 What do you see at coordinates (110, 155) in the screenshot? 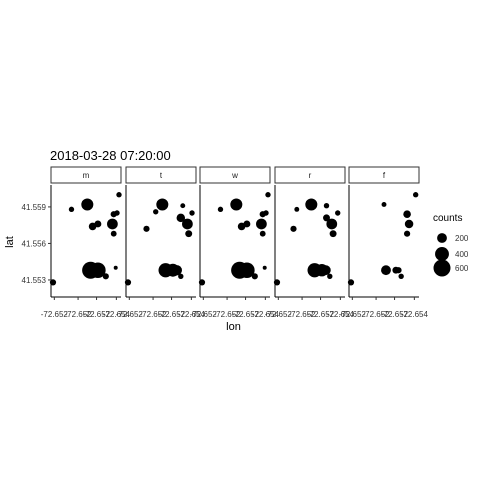
I see `chart-title: 2018-03-28 07:20:00` at bounding box center [110, 155].